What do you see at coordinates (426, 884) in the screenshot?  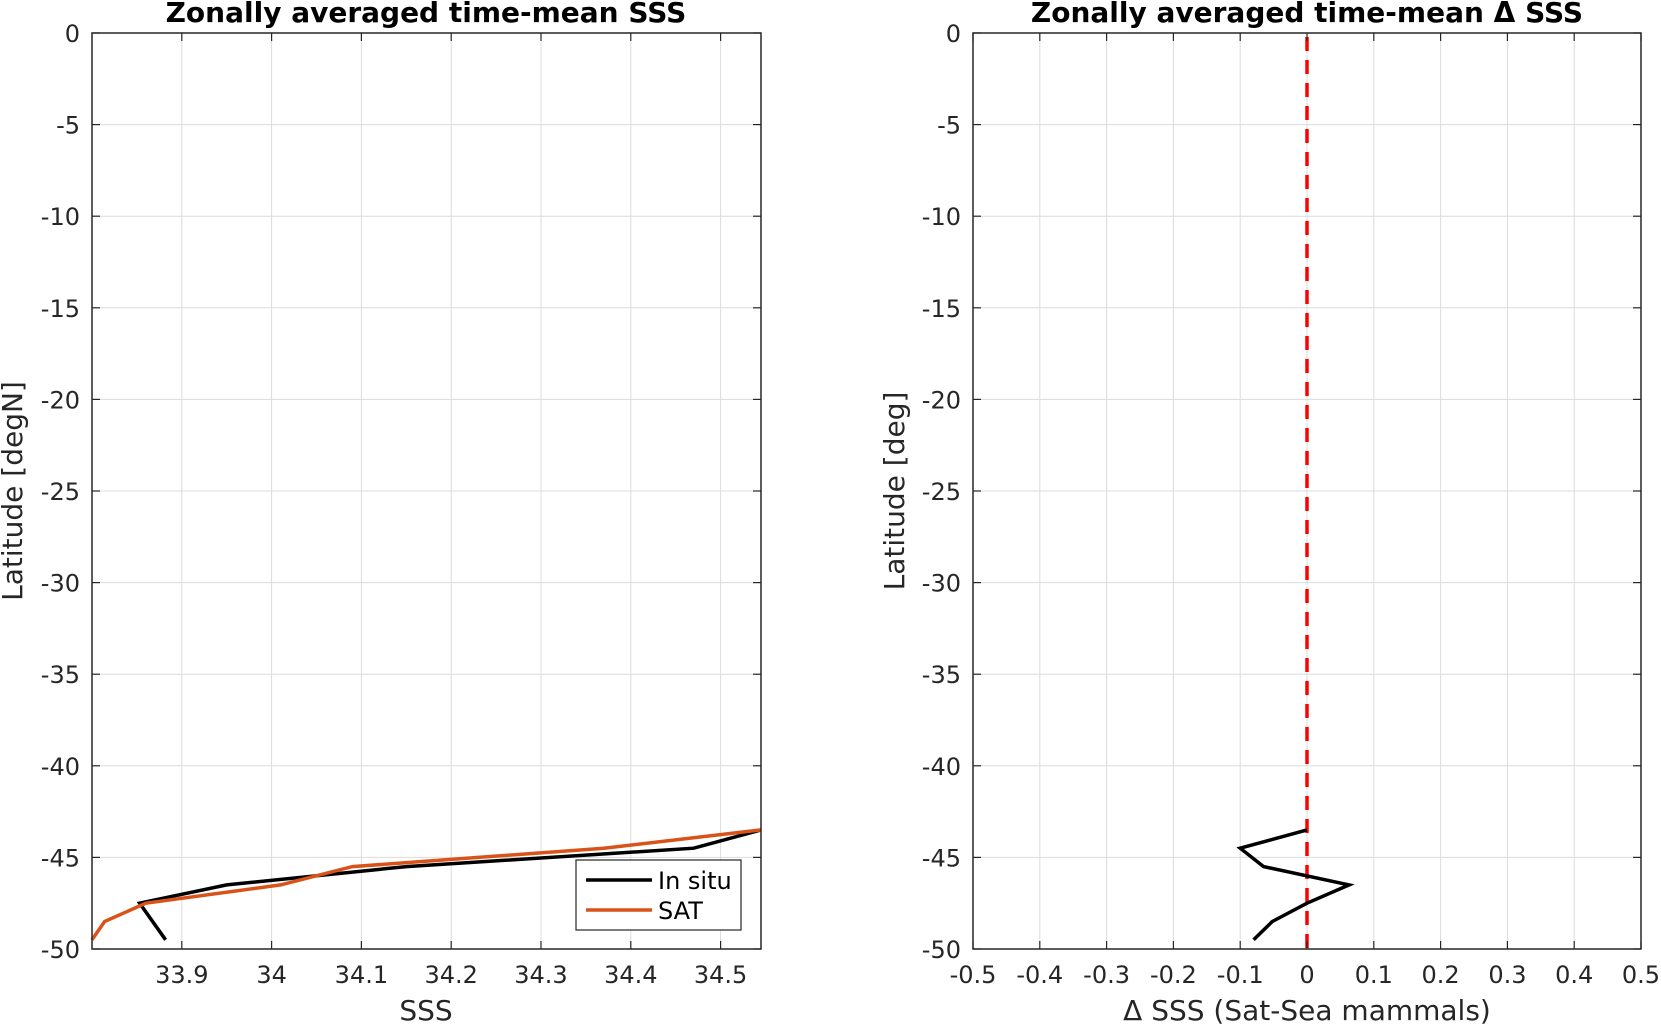 I see `series-line-sat` at bounding box center [426, 884].